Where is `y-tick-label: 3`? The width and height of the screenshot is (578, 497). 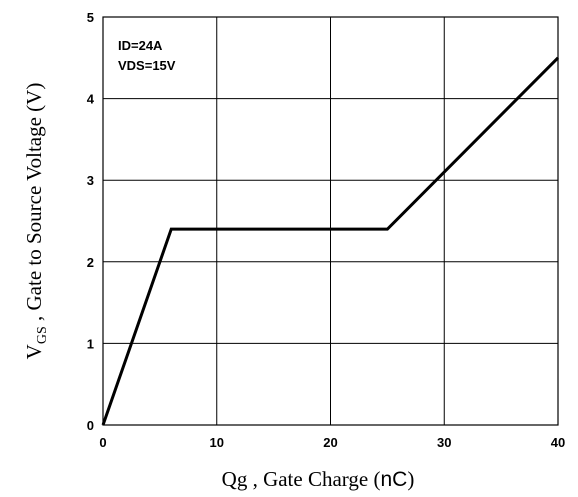 y-tick-label: 3 is located at coordinates (90, 180).